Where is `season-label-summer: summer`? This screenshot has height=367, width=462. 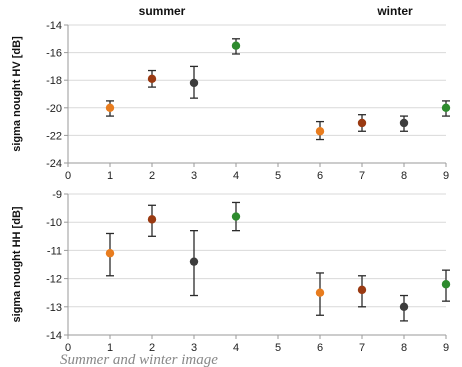
season-label-summer: summer is located at coordinates (162, 11).